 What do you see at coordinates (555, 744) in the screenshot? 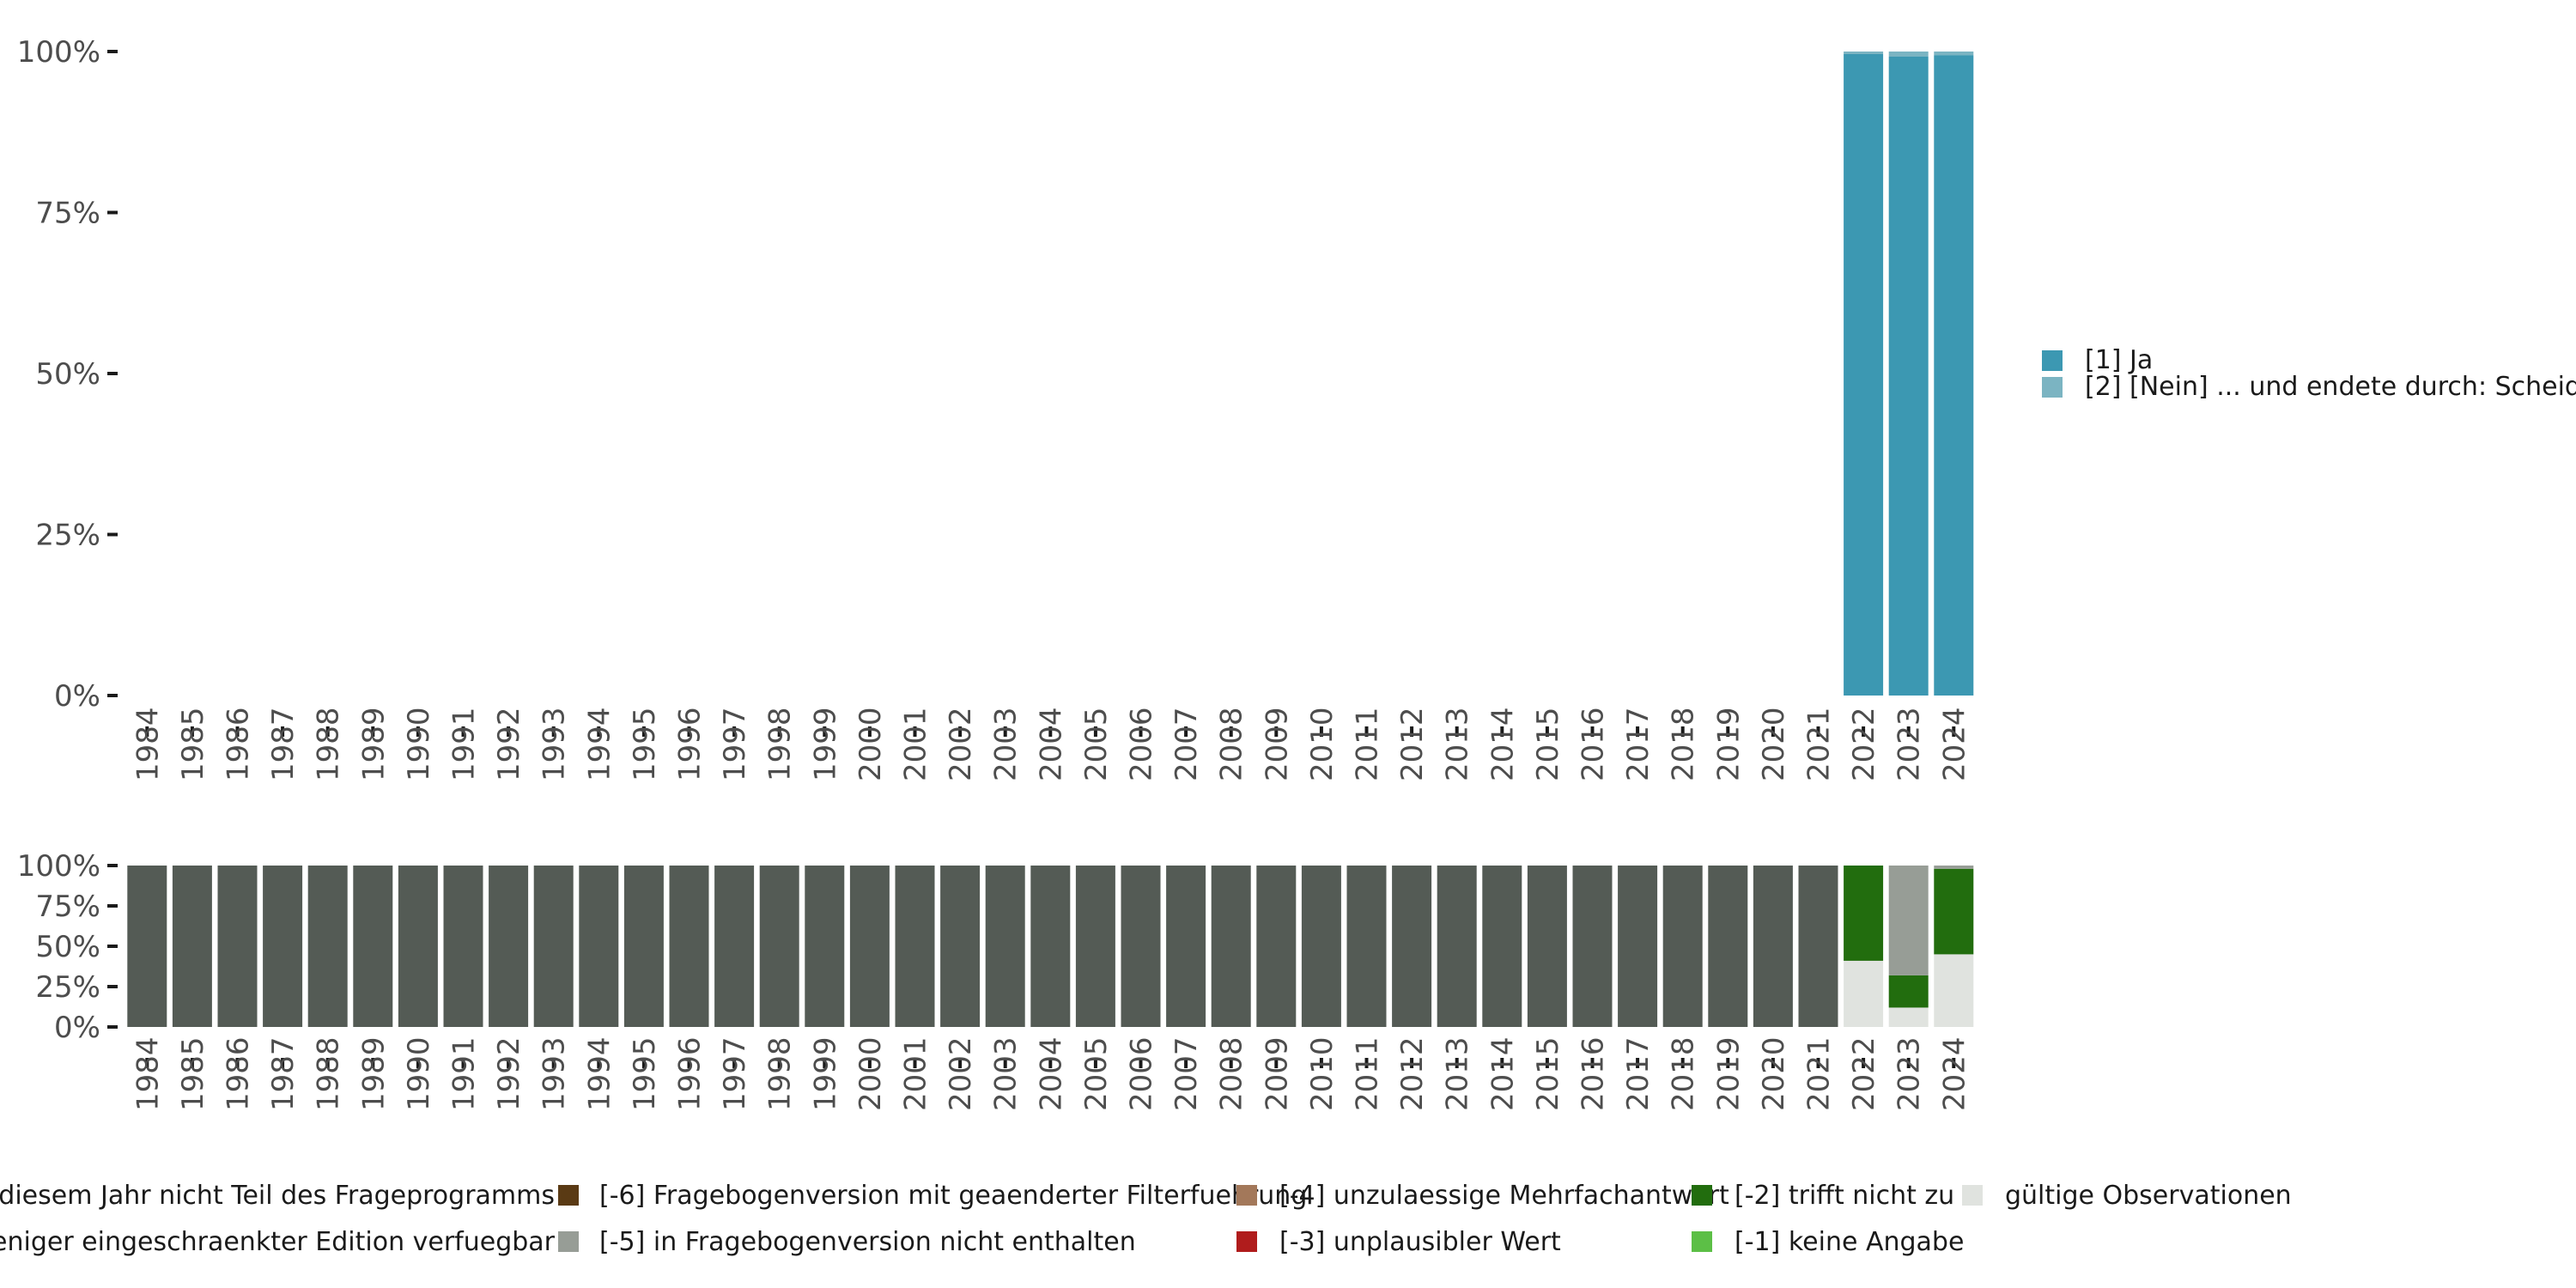
I see `x-tick-label: 1993` at bounding box center [555, 744].